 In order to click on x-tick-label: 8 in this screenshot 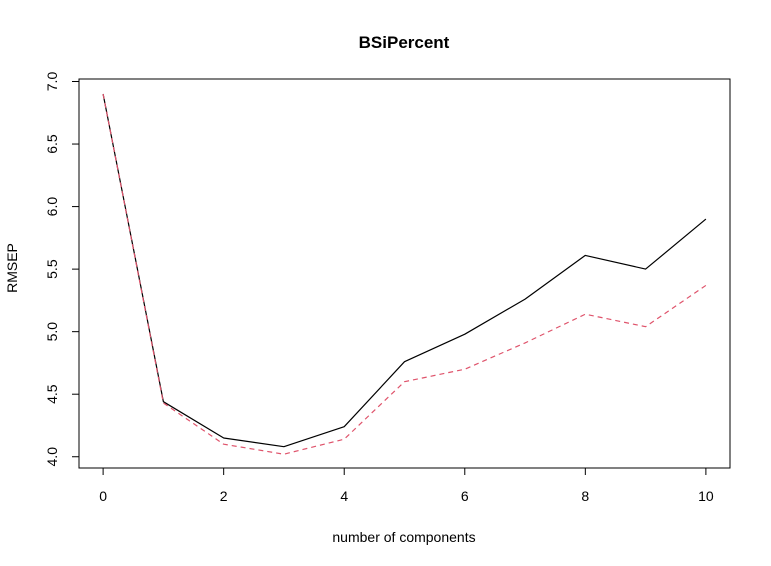, I will do `click(585, 496)`.